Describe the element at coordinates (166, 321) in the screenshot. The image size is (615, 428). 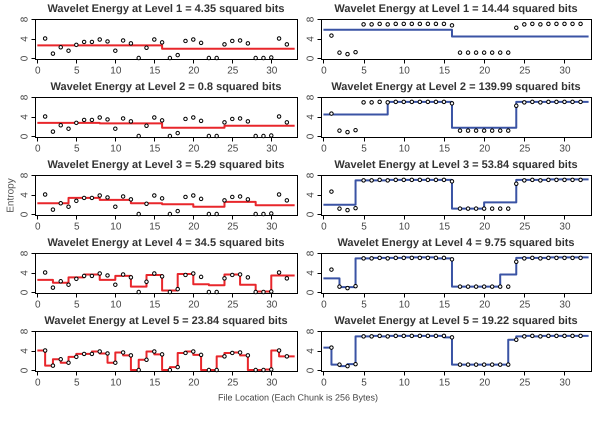
I see `chart-title: Wavelet Energy at Level 5 = 23.84 squared bits` at that location.